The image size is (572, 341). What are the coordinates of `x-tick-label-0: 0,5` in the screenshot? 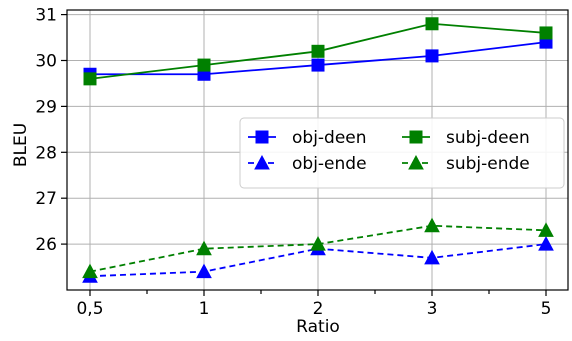 It's located at (89, 309).